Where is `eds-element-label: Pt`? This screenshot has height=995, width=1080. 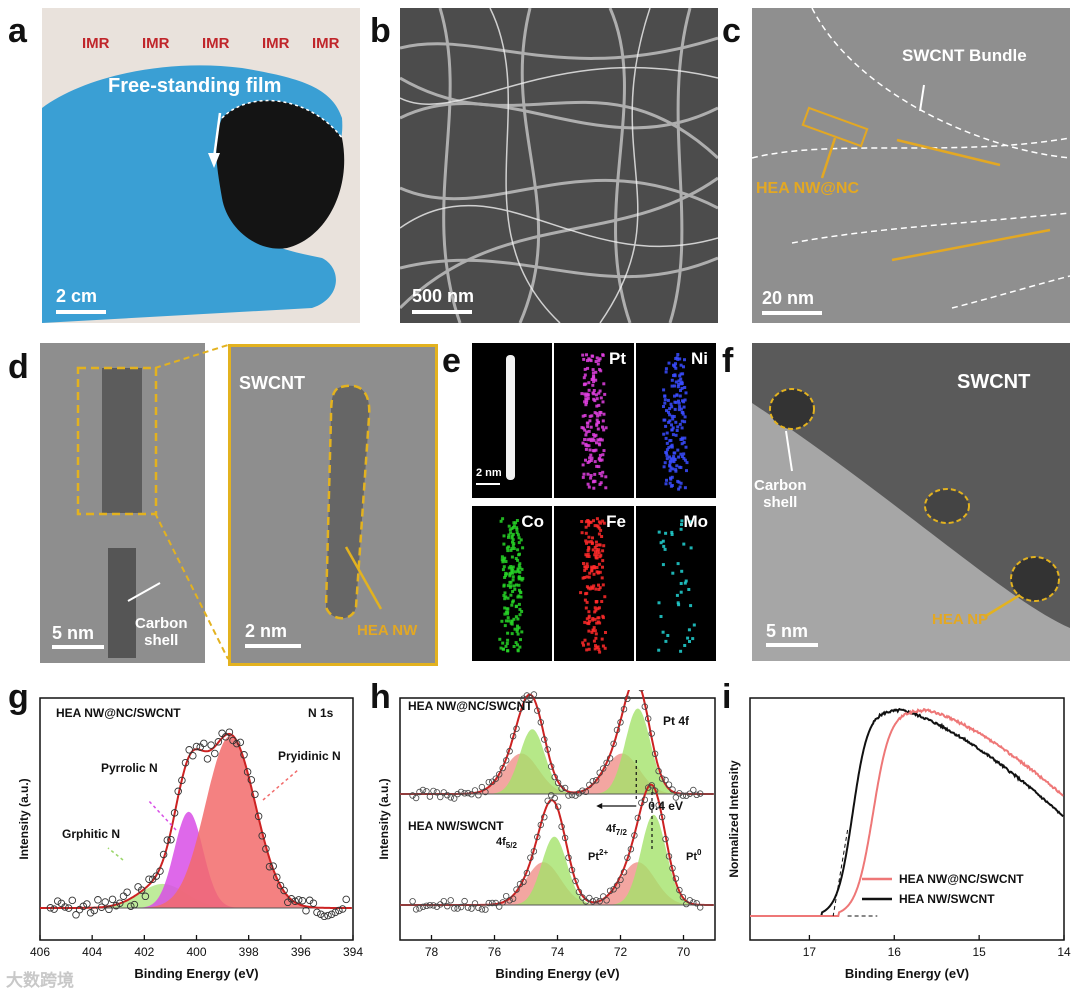
eds-element-label: Pt is located at coordinates (617, 358).